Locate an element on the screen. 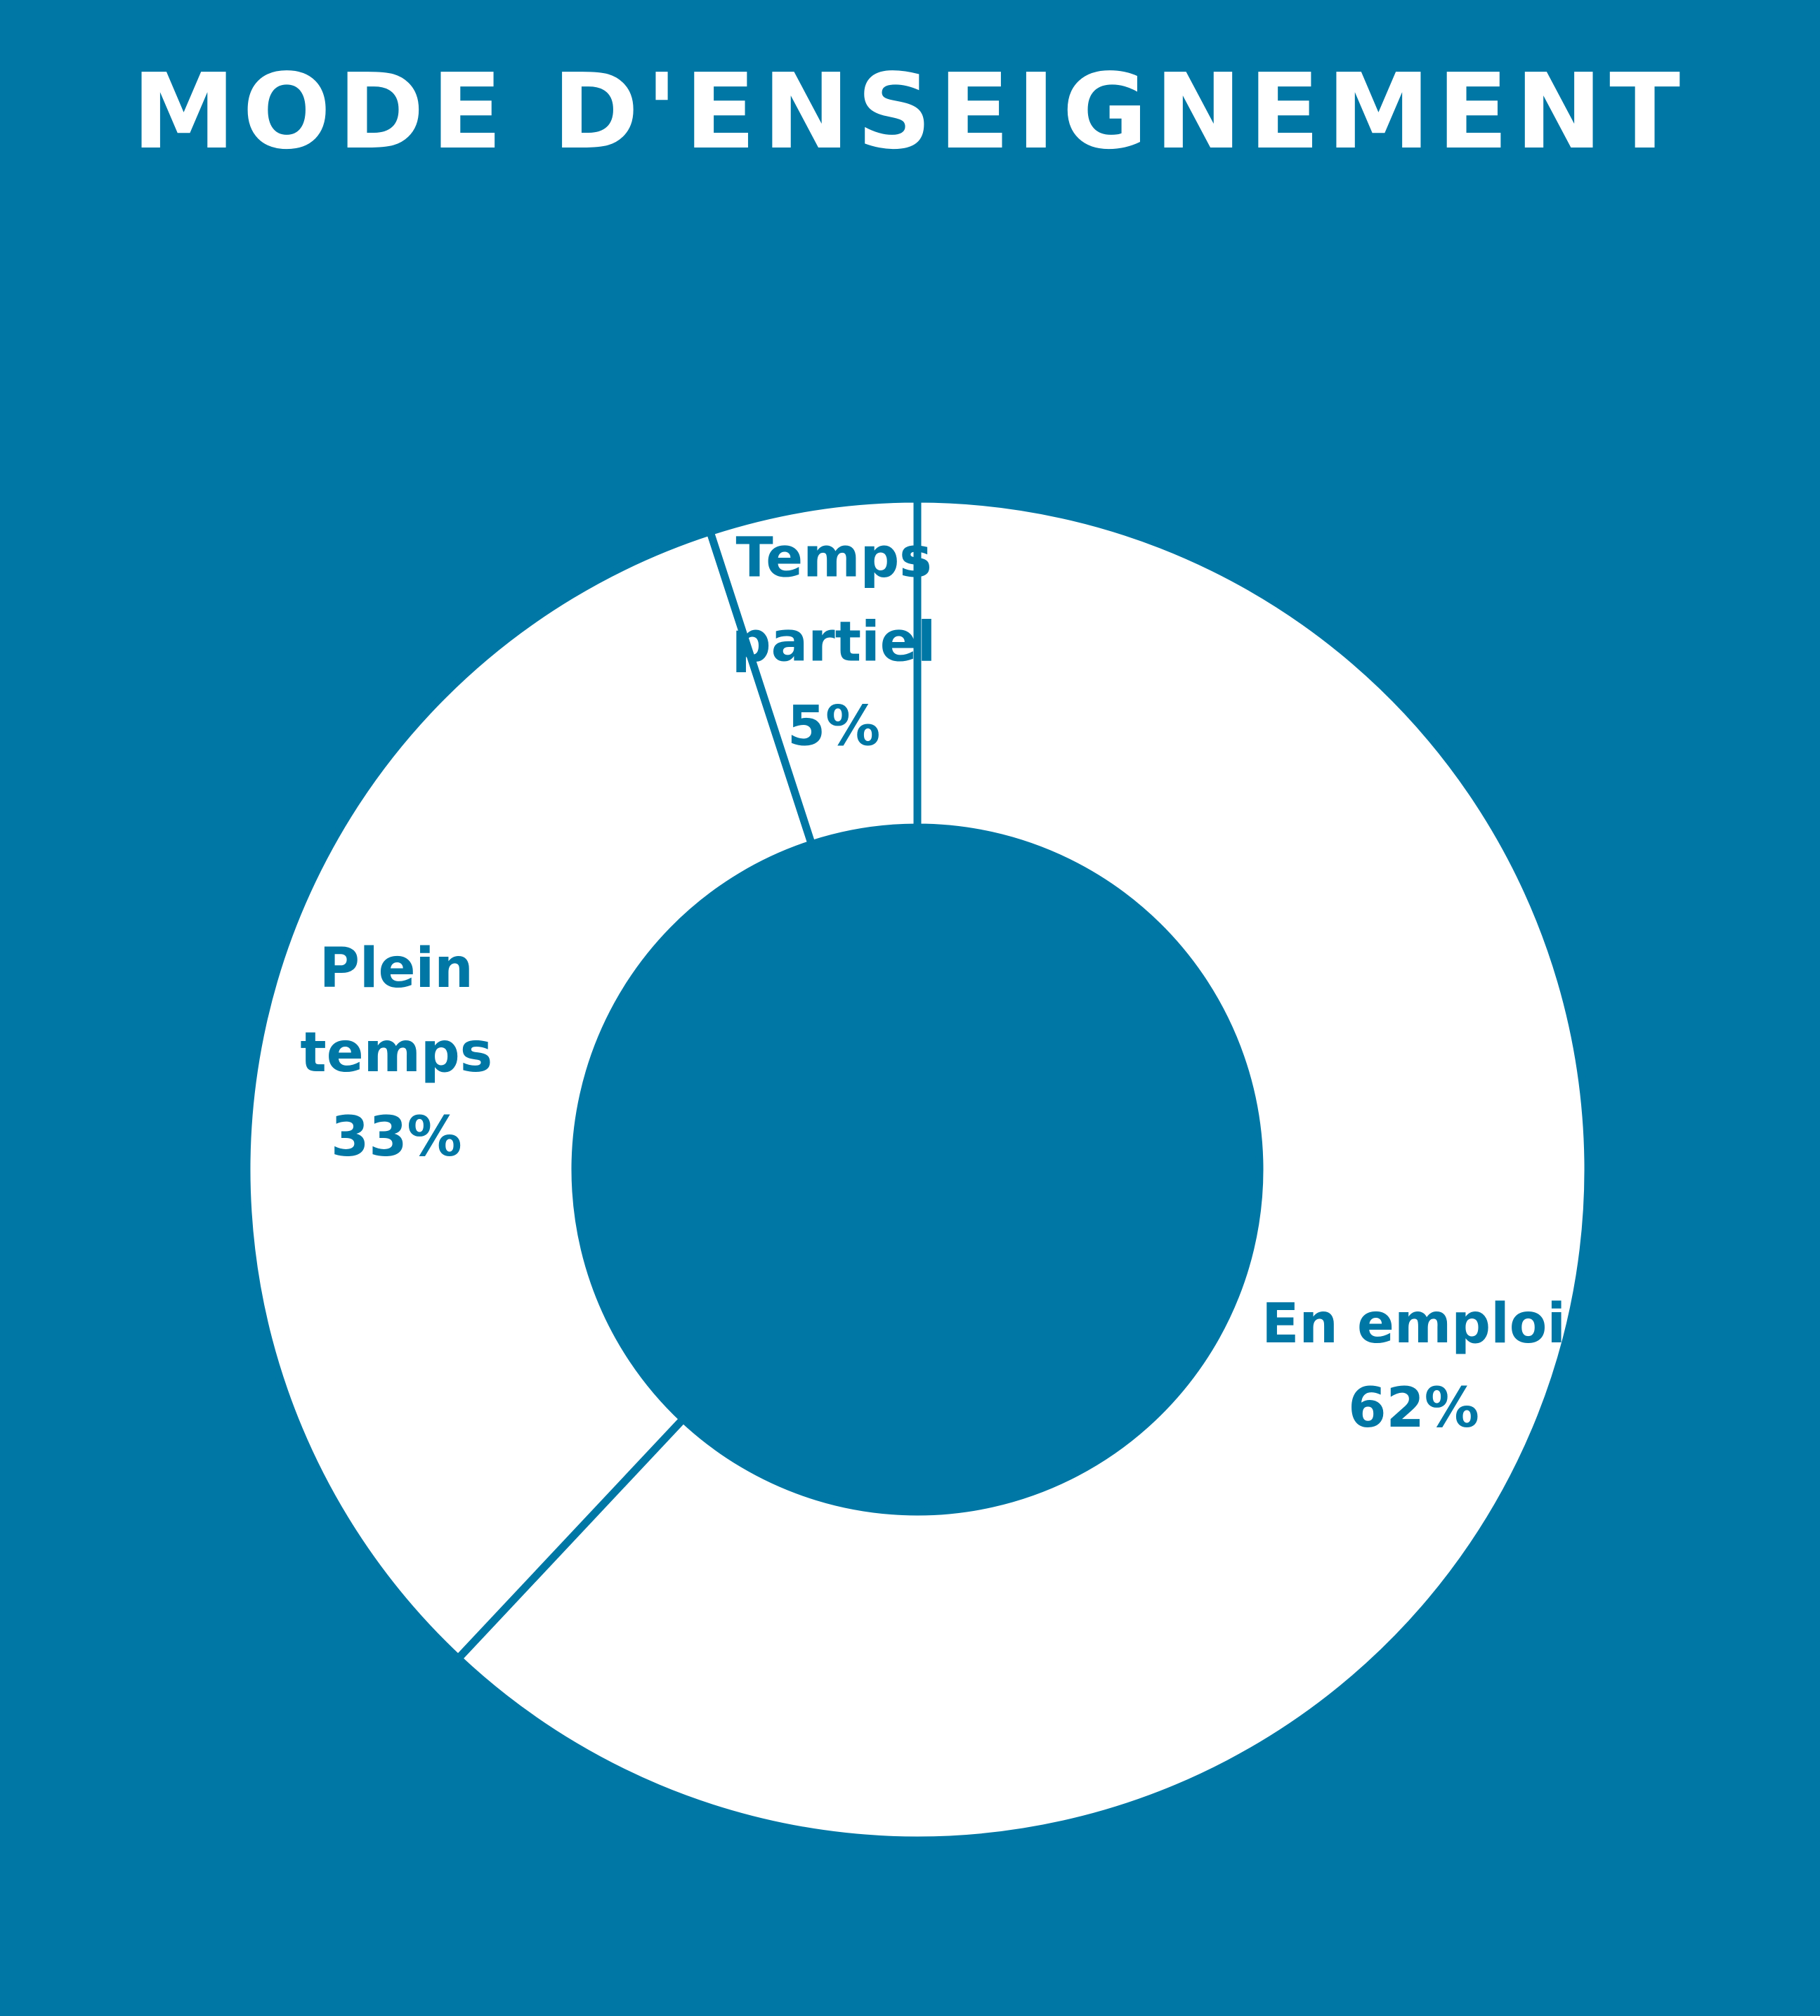  slice-label-line: partiel is located at coordinates (834, 642).